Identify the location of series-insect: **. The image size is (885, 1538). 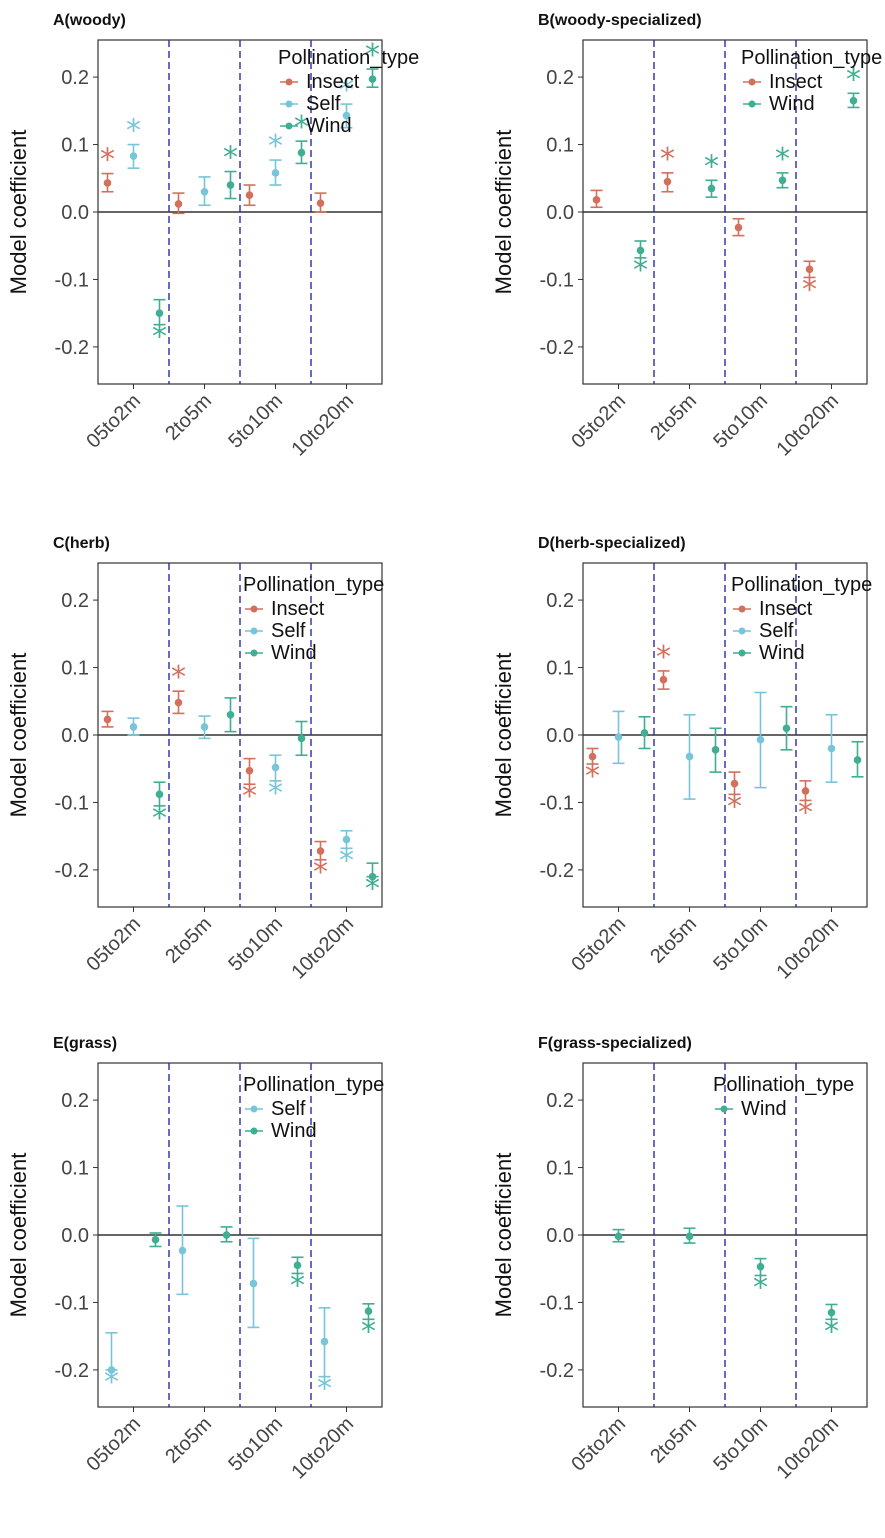
(703, 224).